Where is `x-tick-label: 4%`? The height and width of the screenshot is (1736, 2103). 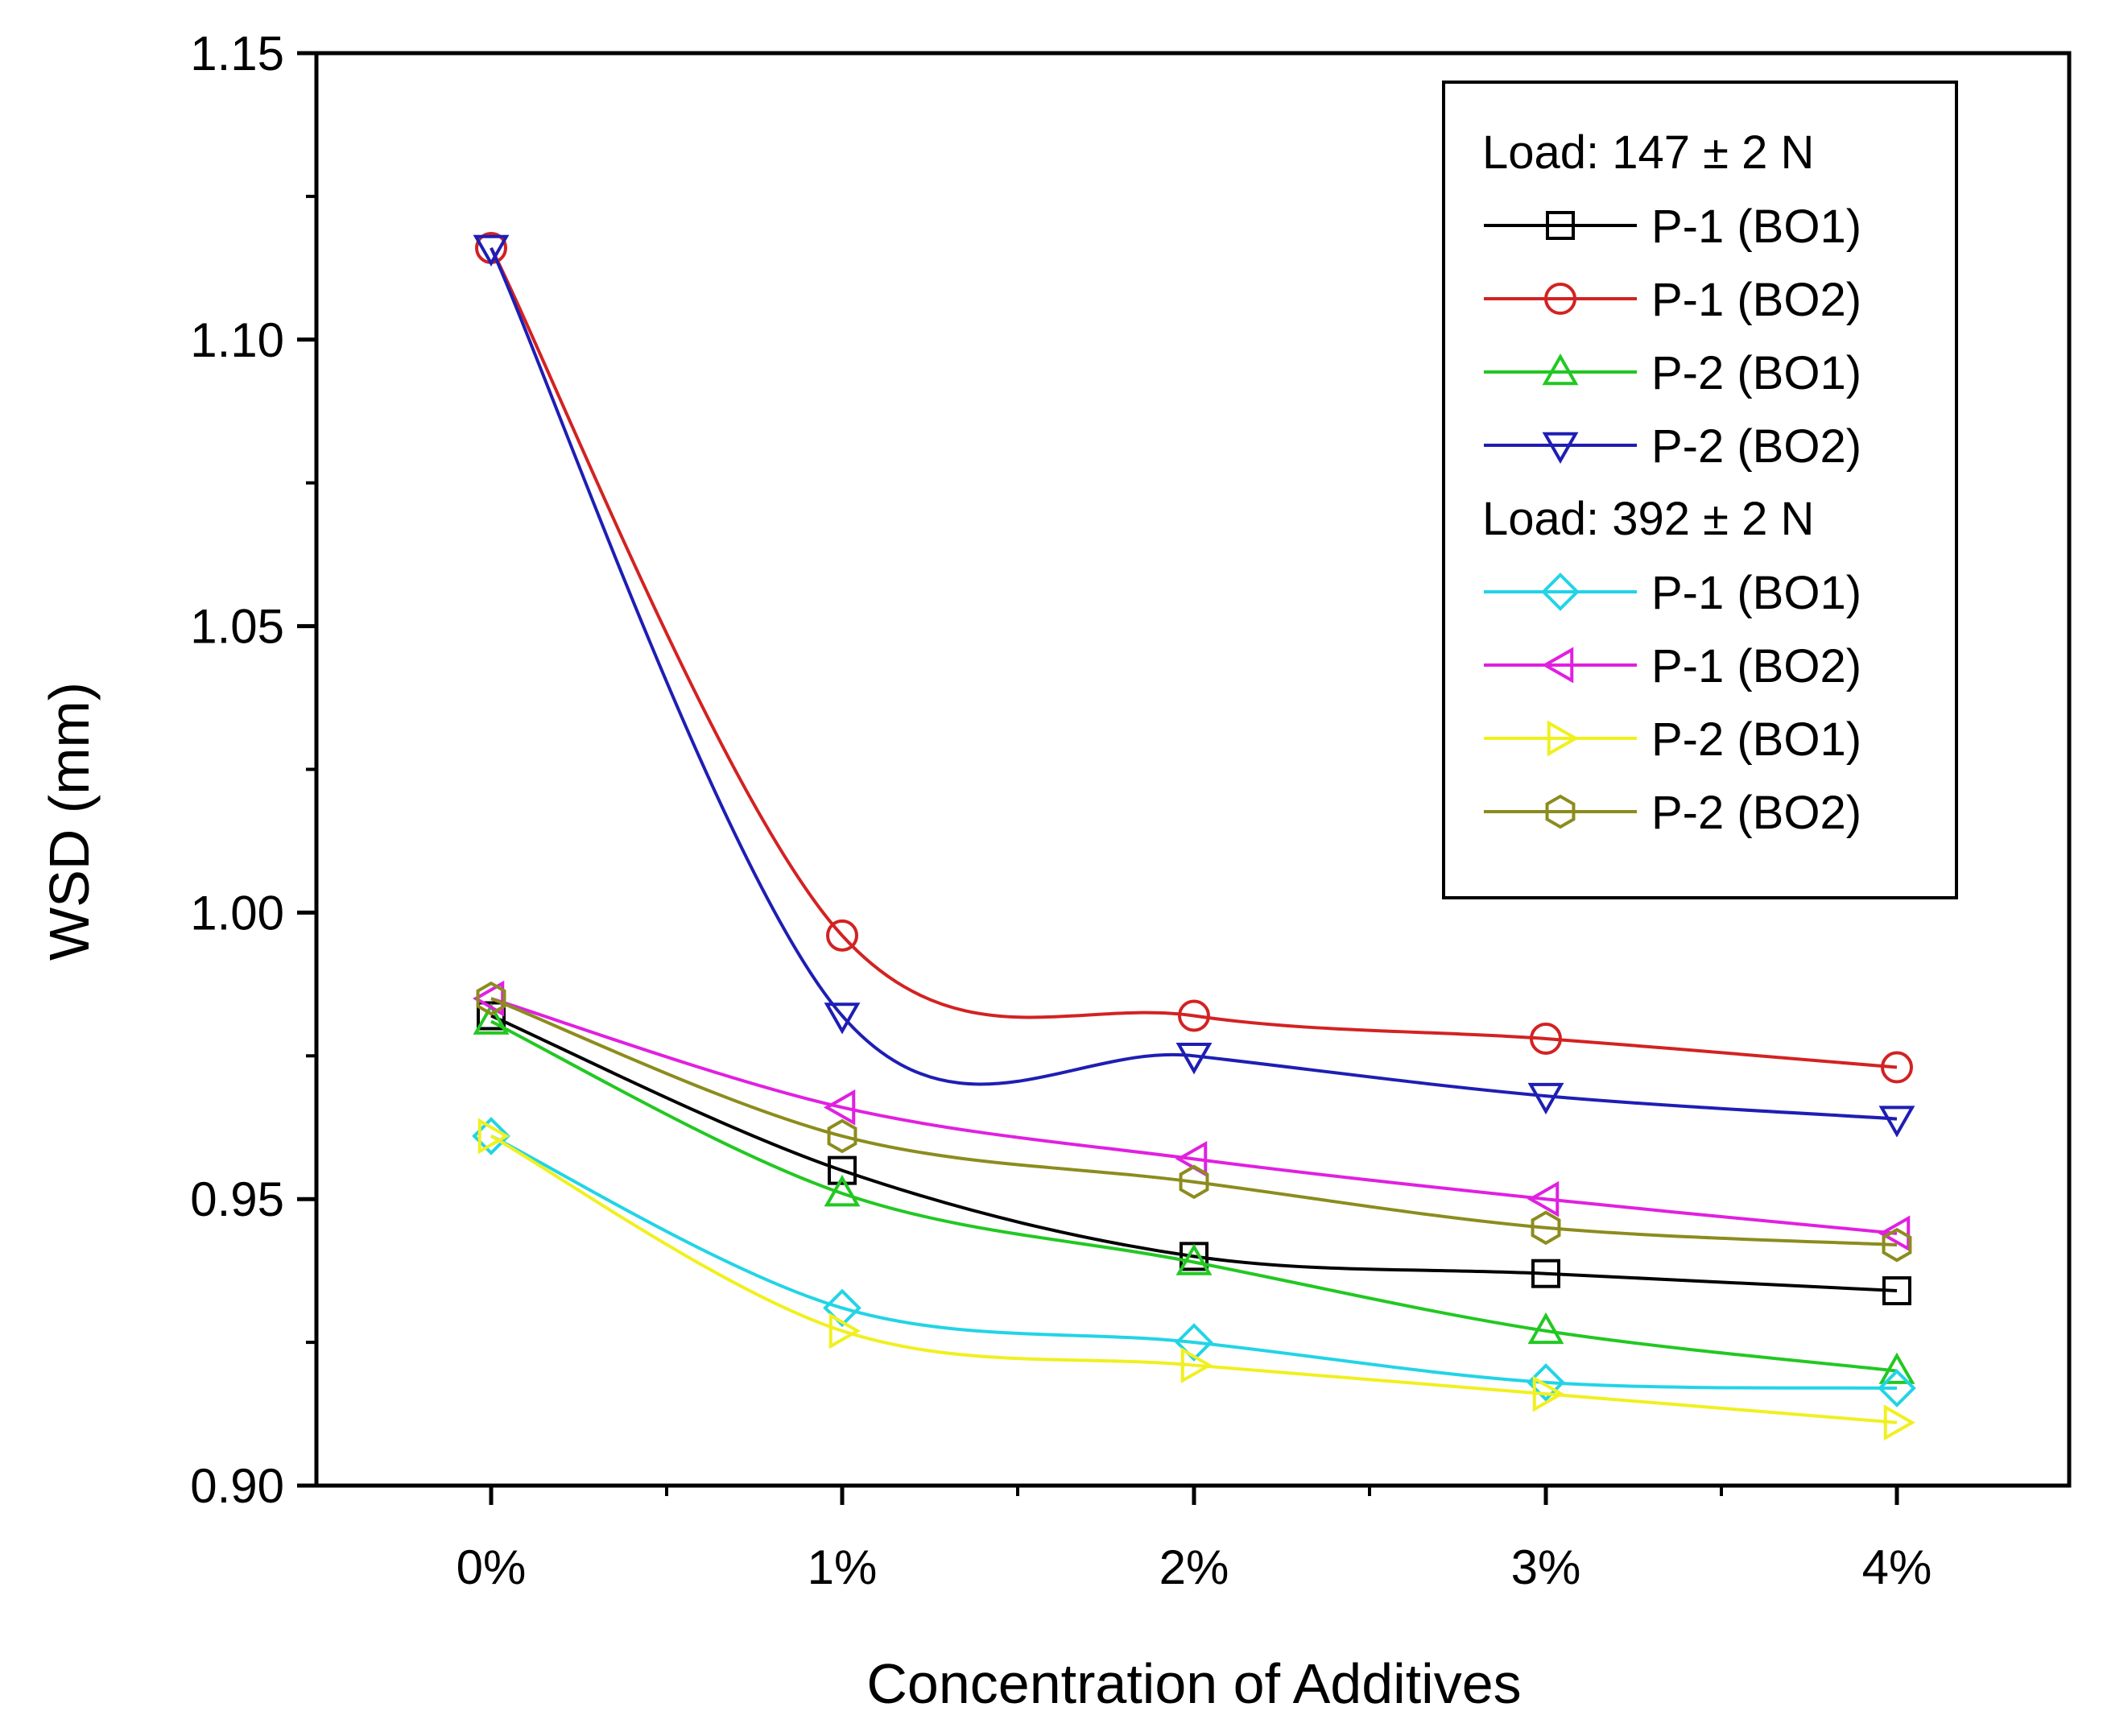
x-tick-label: 4% is located at coordinates (1897, 1567).